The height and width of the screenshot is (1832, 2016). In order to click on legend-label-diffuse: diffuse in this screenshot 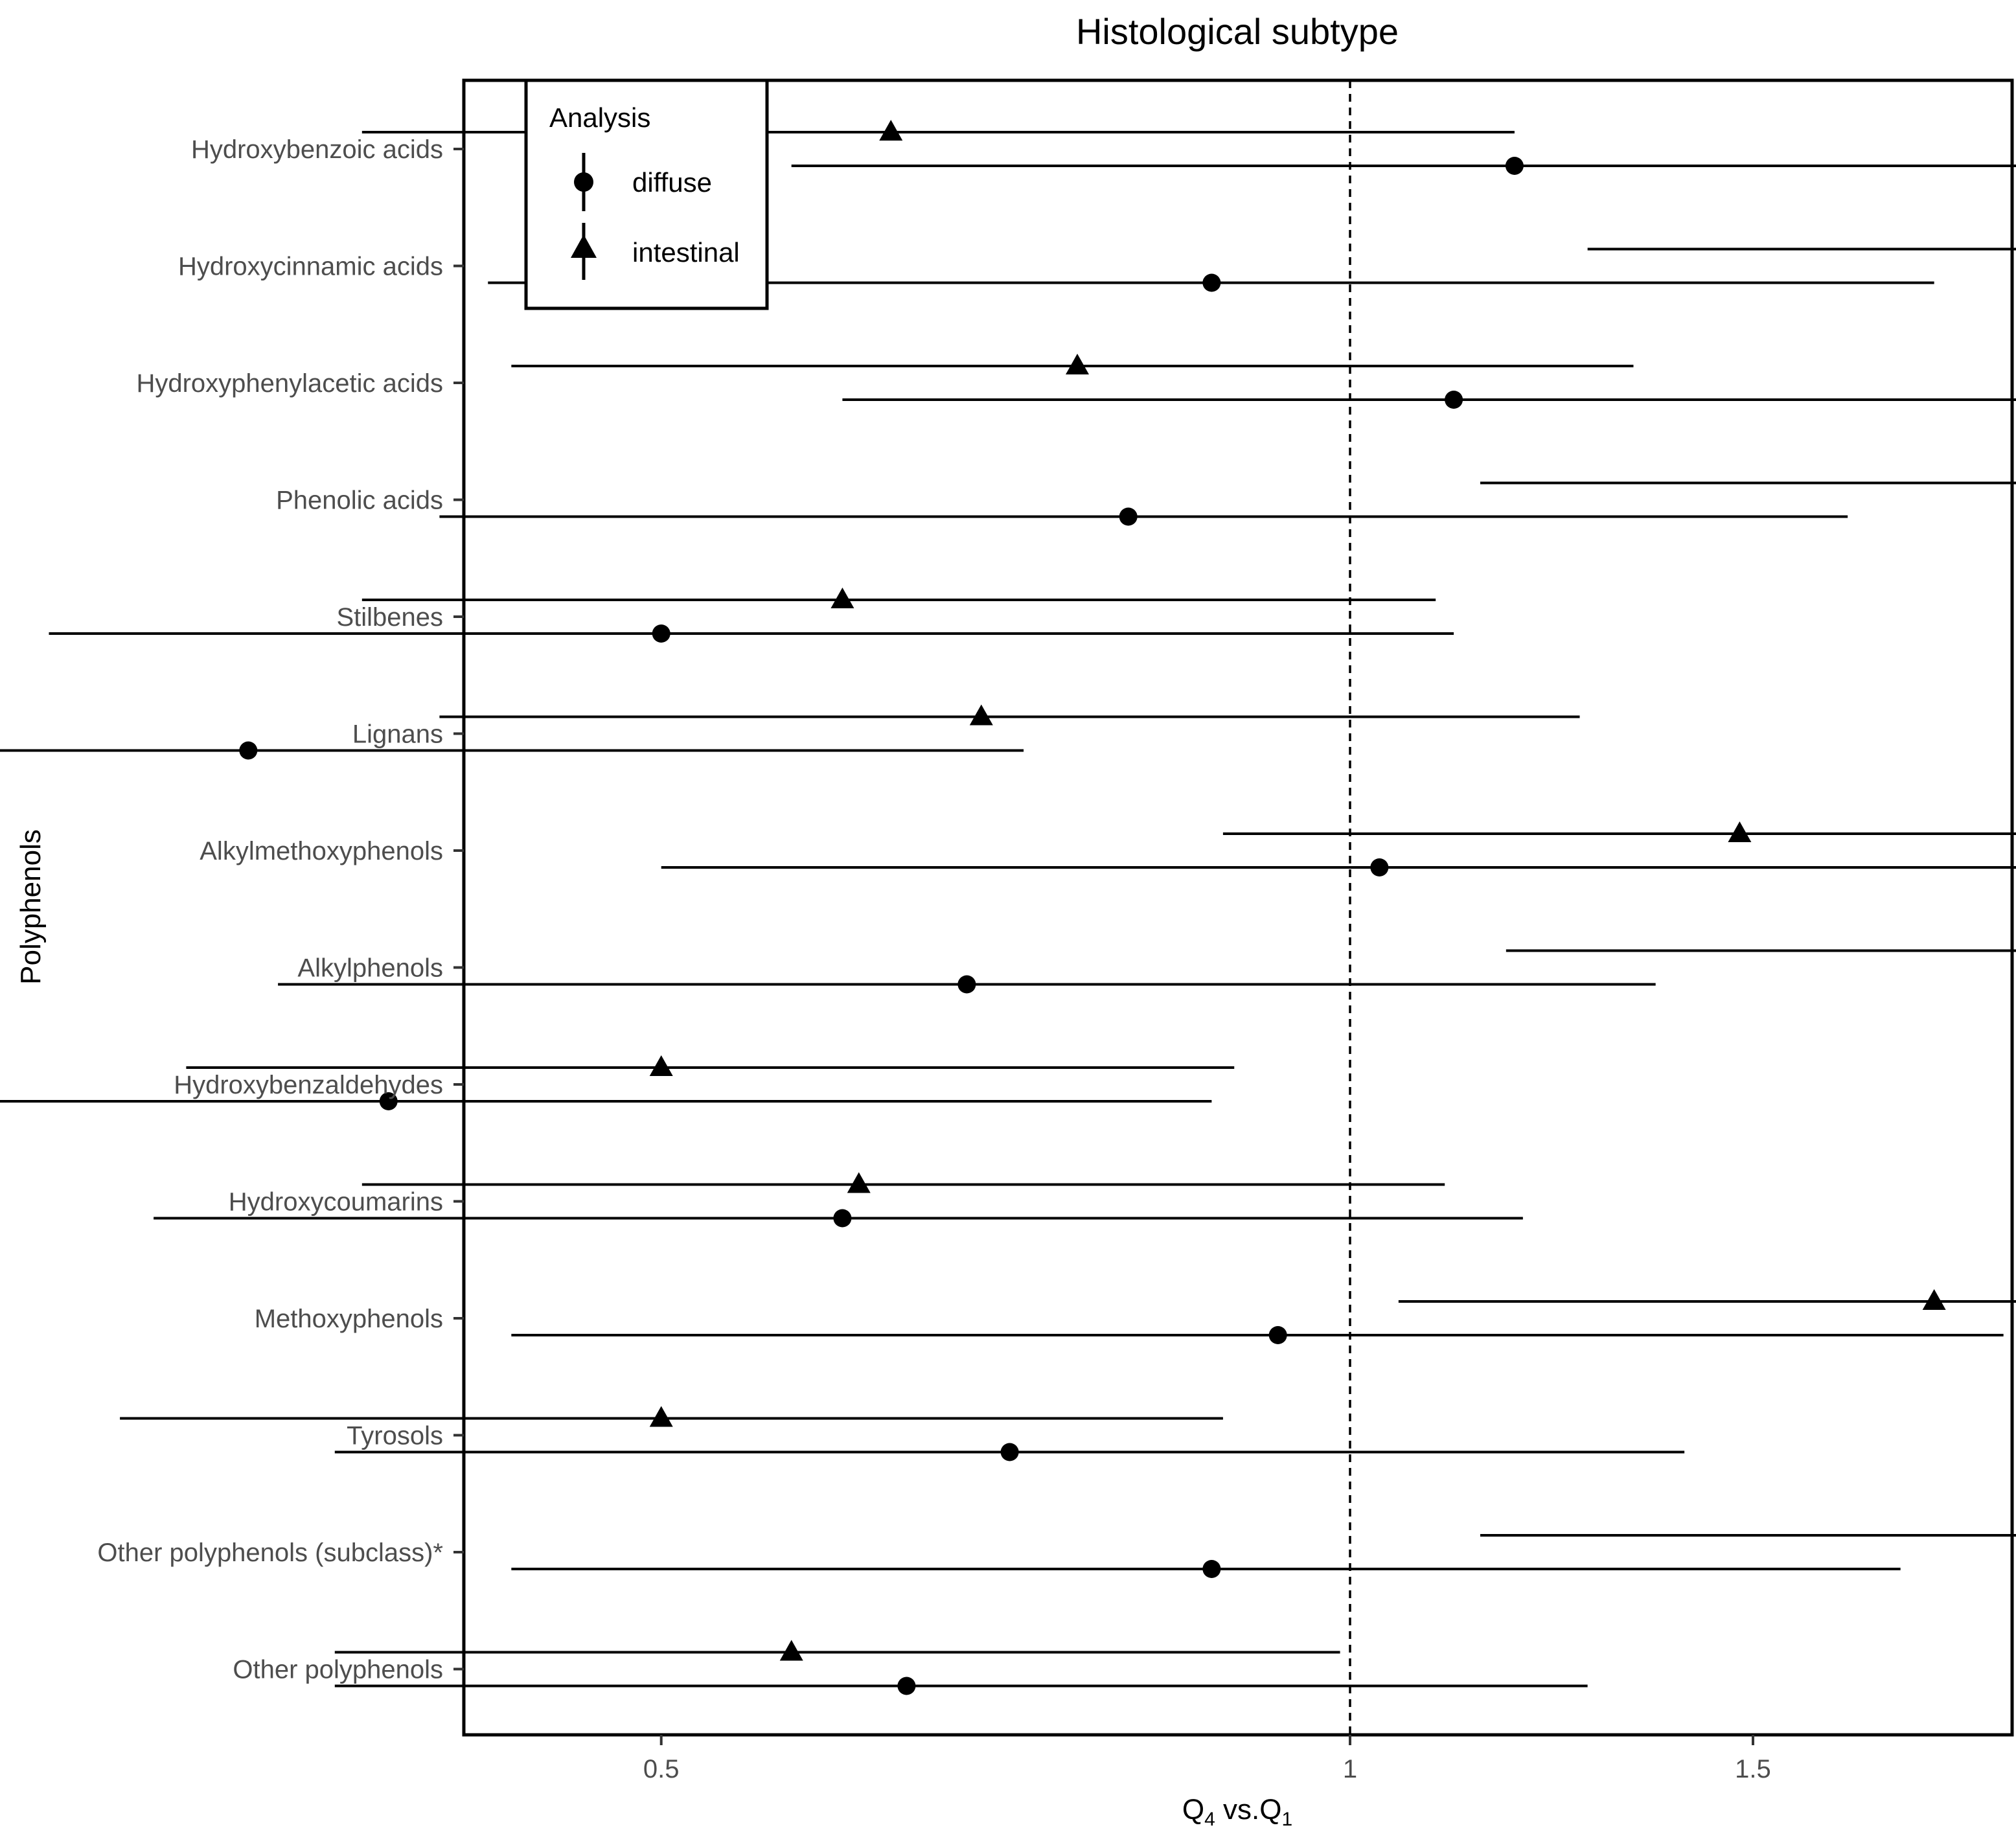, I will do `click(672, 183)`.